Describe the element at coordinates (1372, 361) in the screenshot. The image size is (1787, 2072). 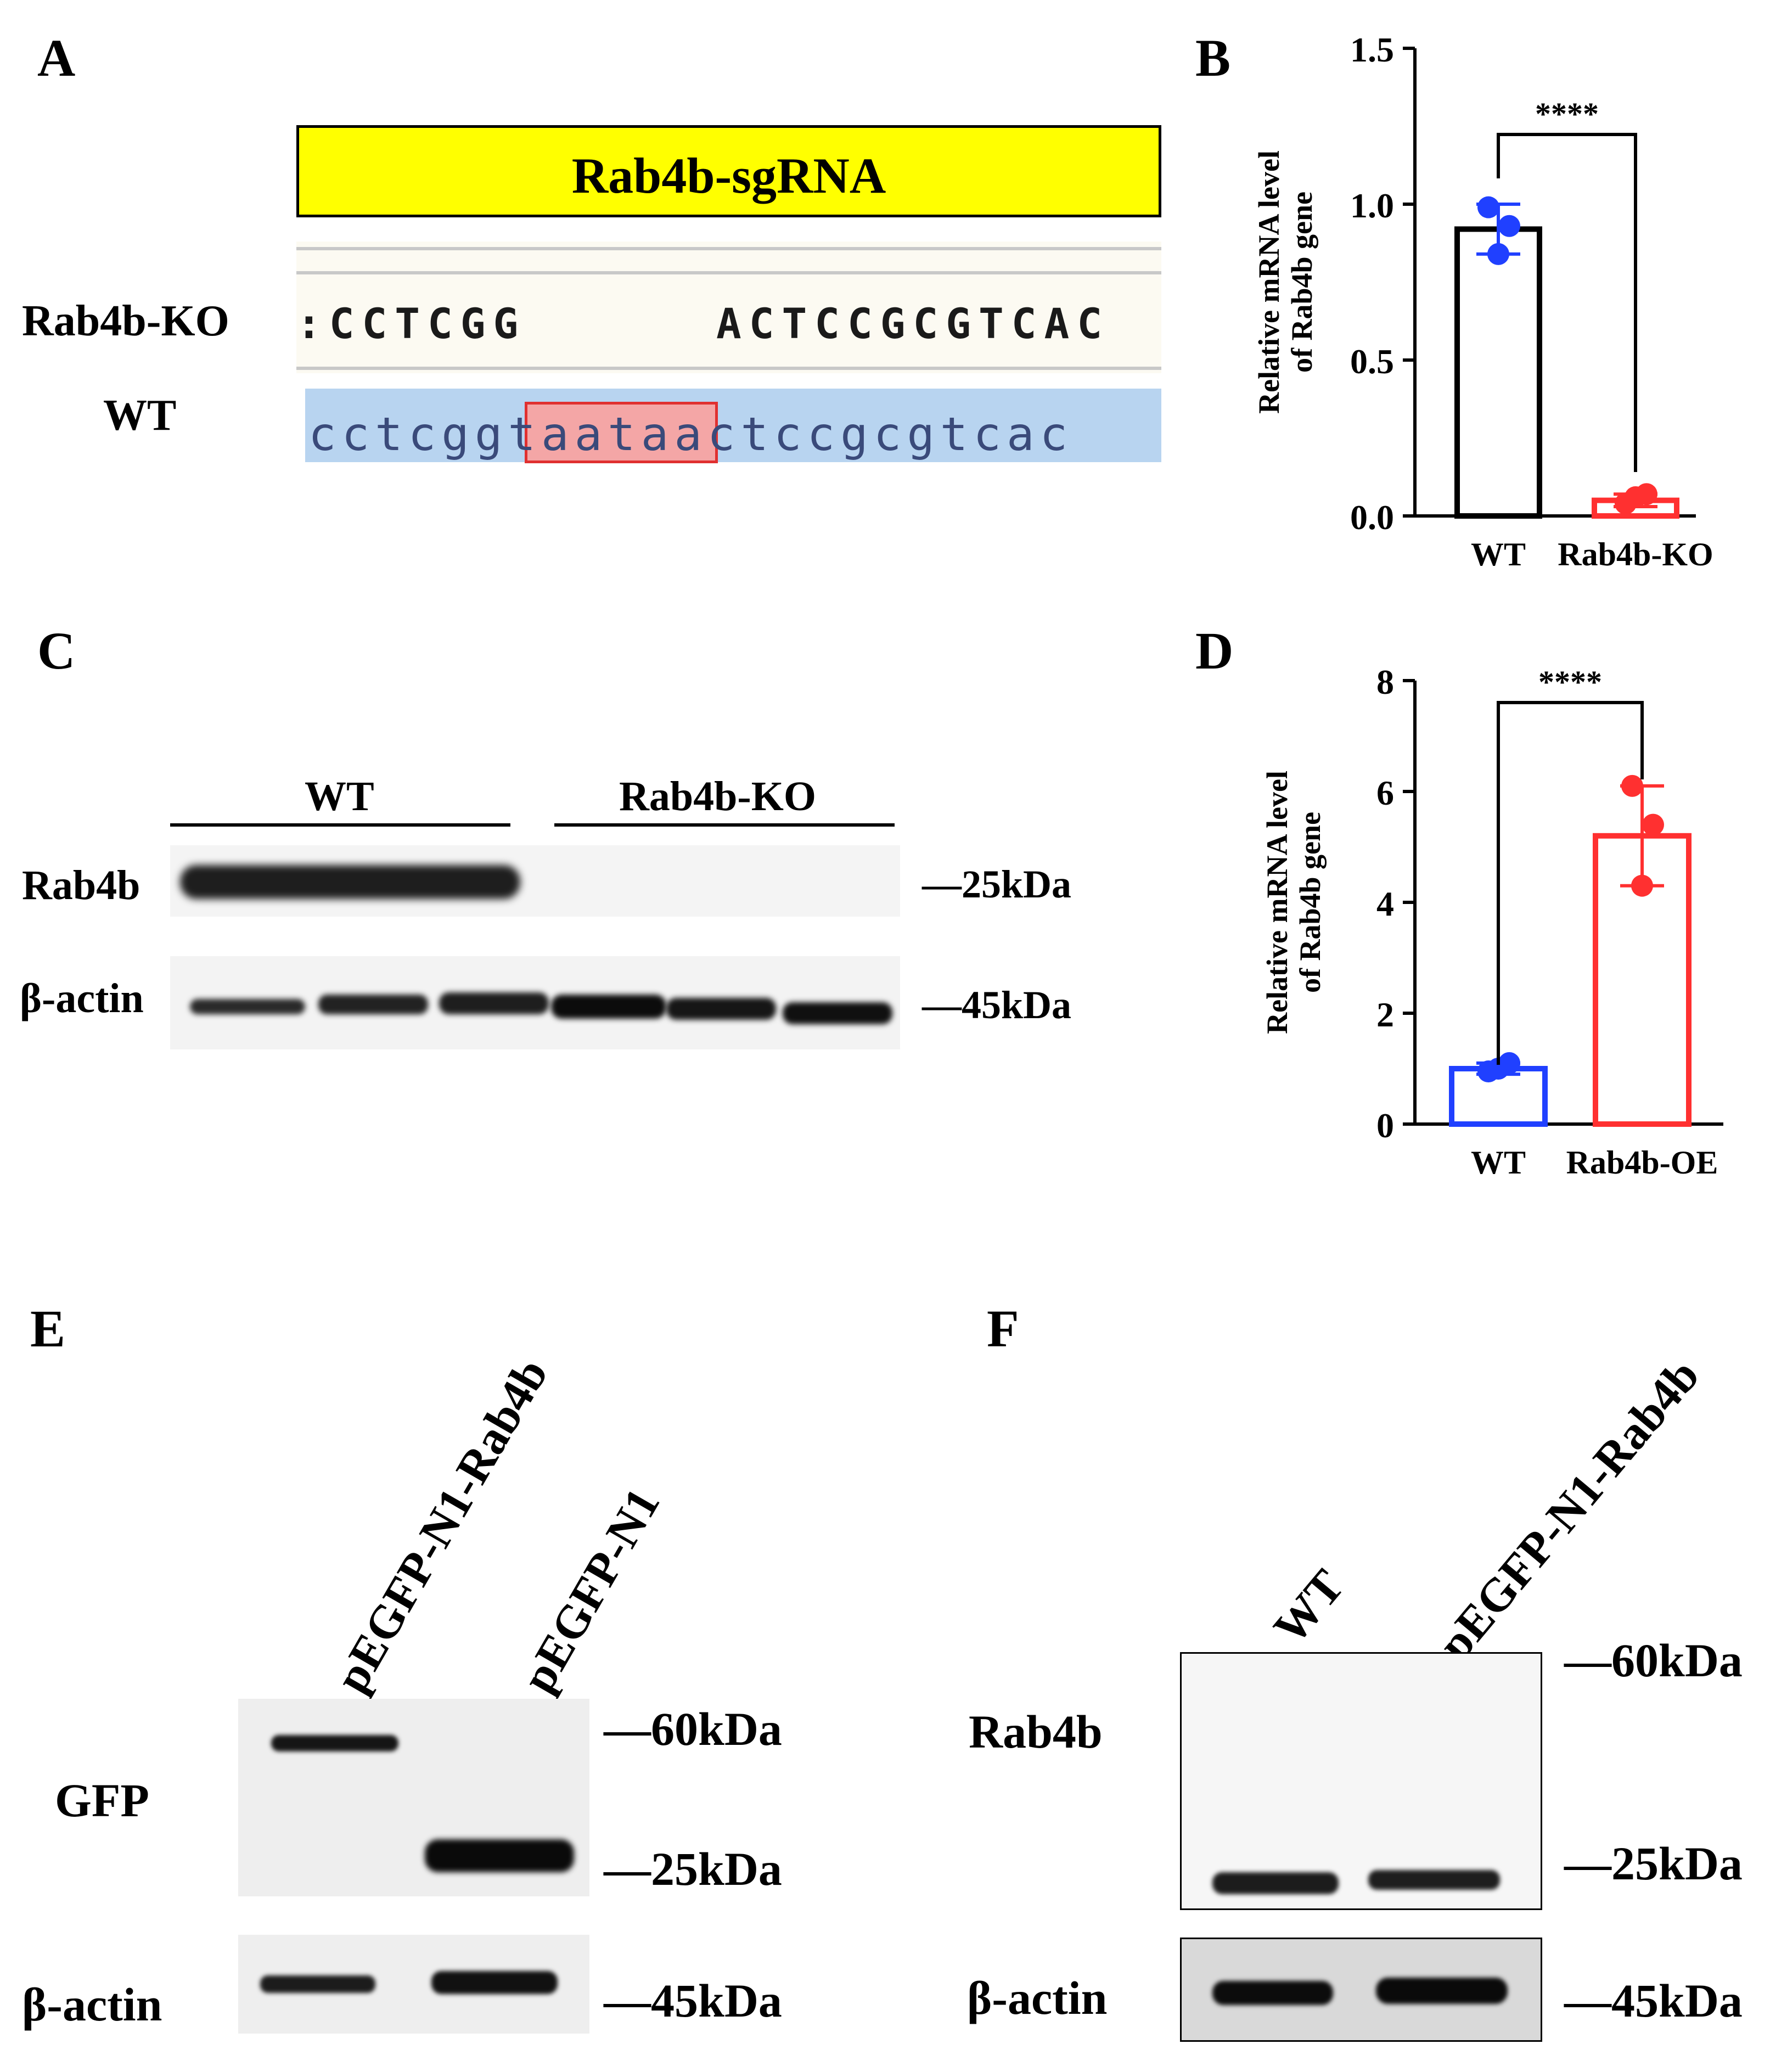
I see `chart-b-tick-label: 0.5` at that location.